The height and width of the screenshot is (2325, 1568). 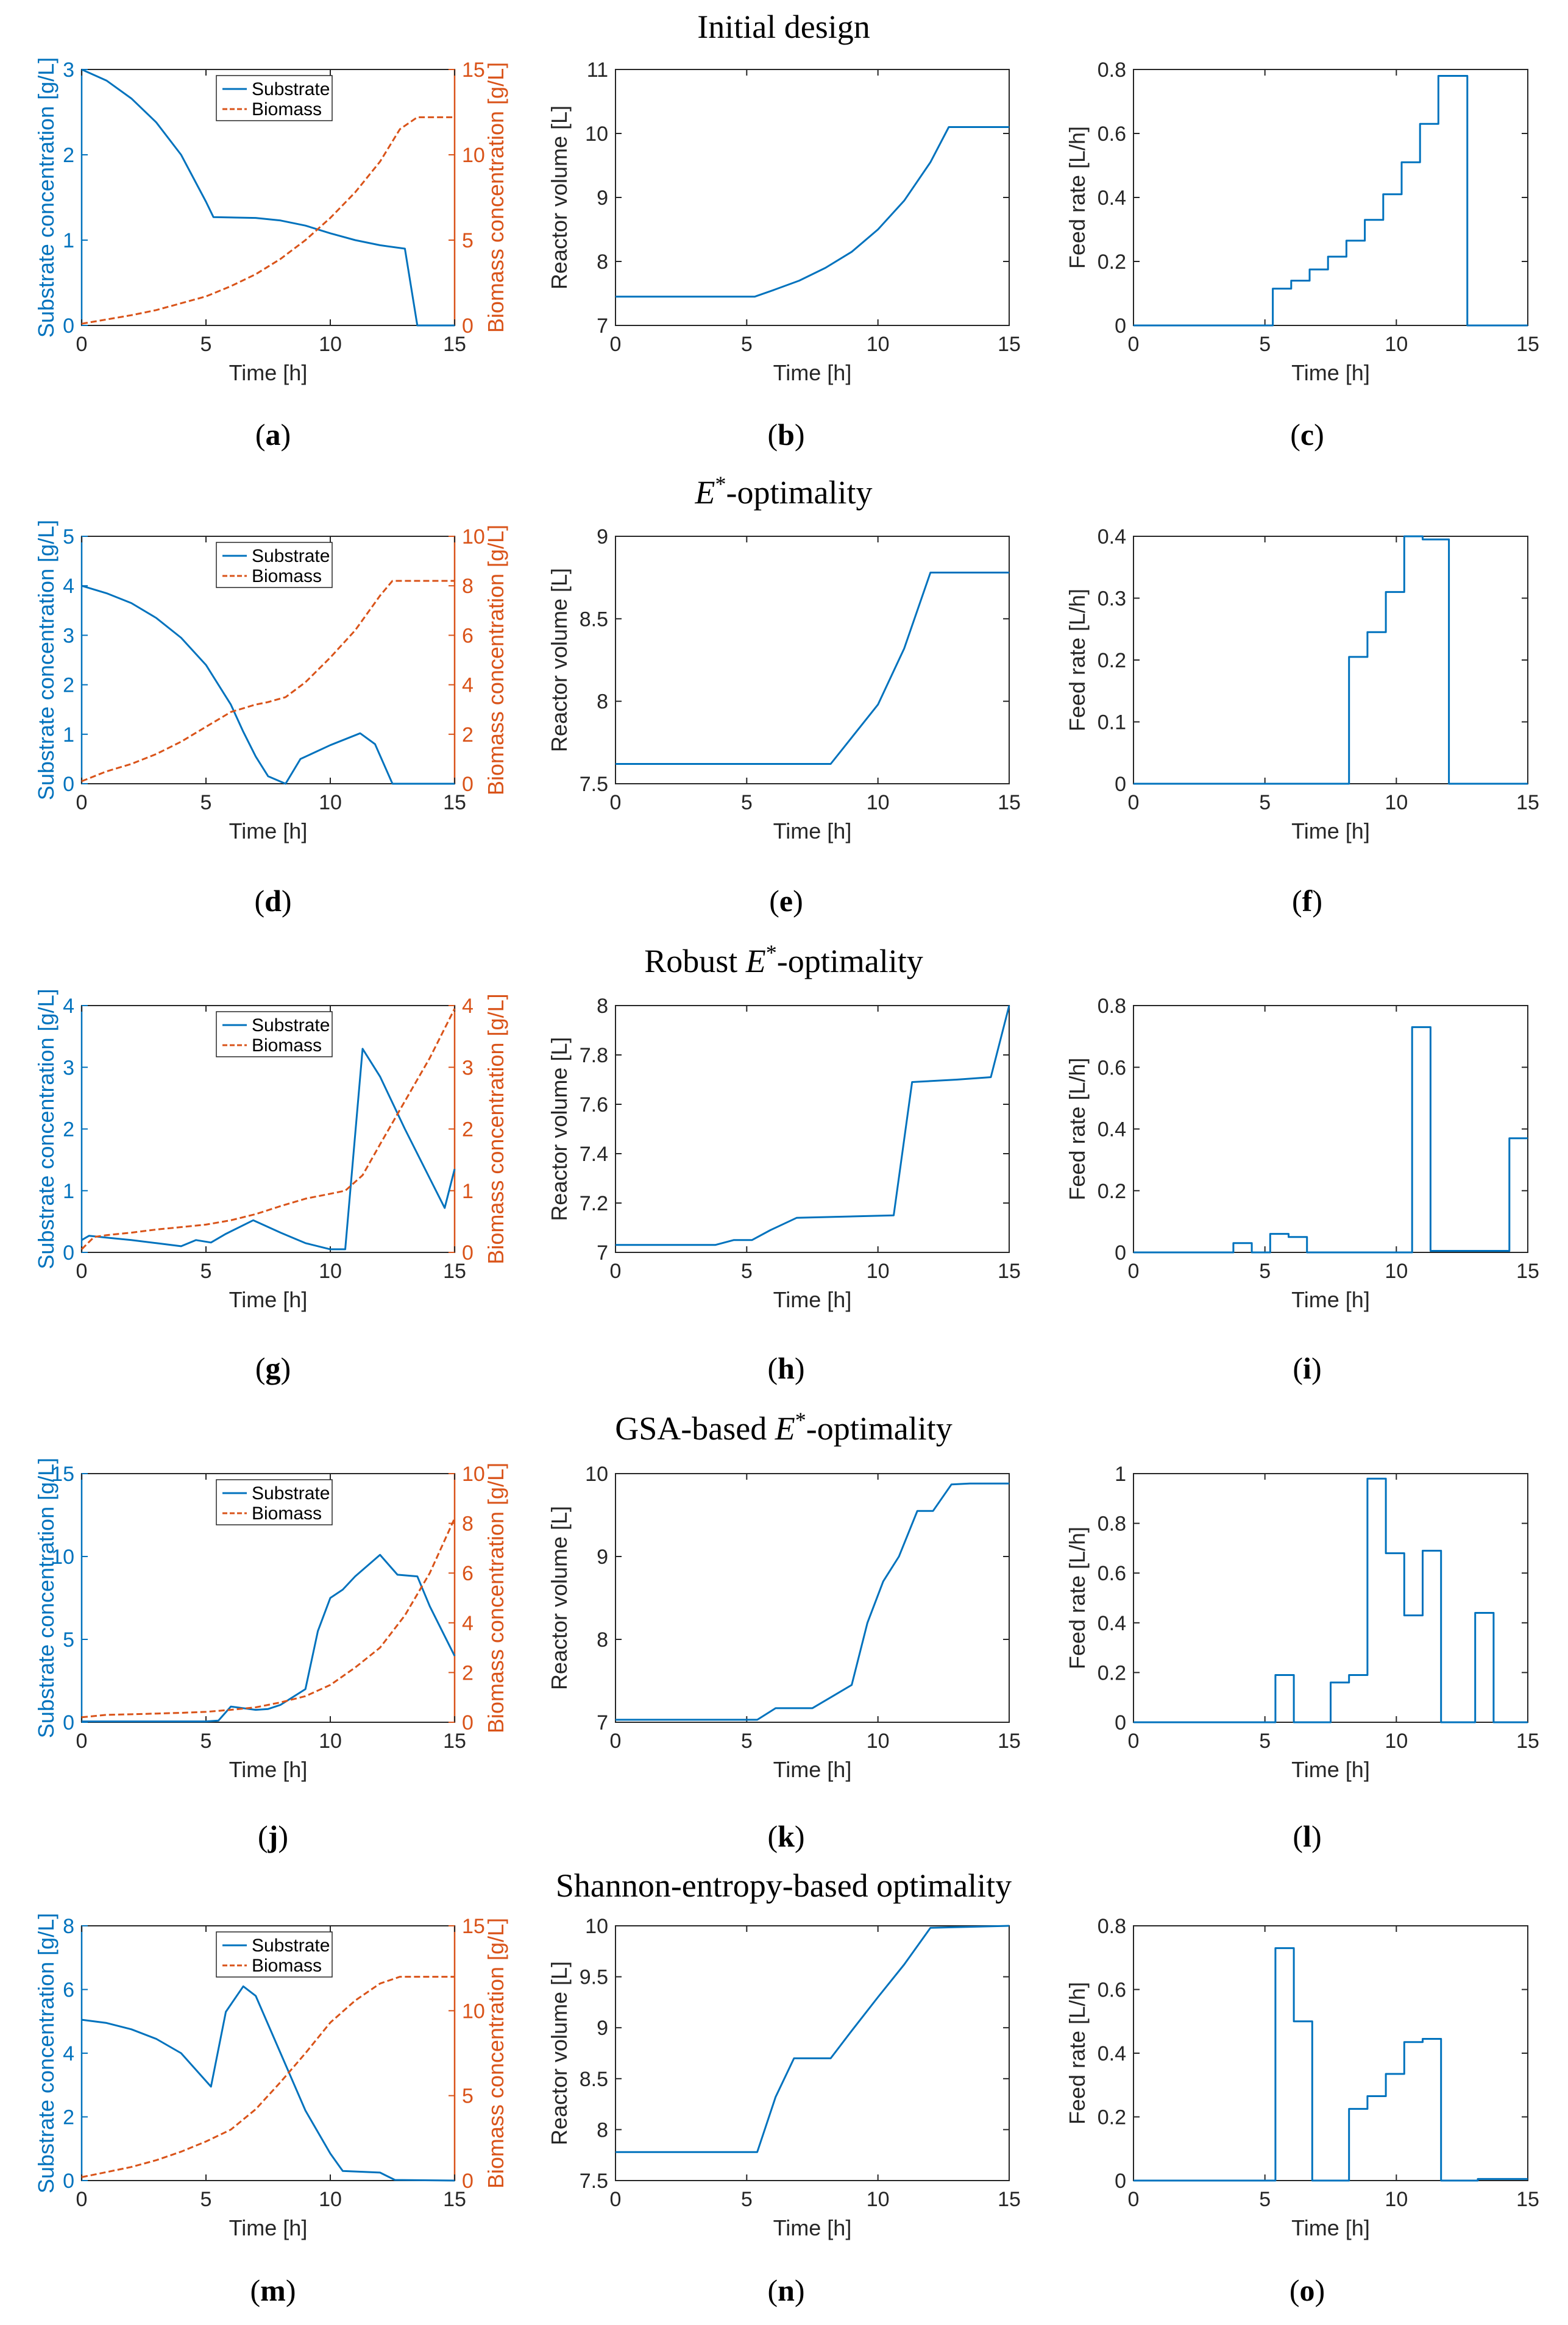 What do you see at coordinates (784, 1885) in the screenshot?
I see `row-title: Shannon-entropy-based optimality` at bounding box center [784, 1885].